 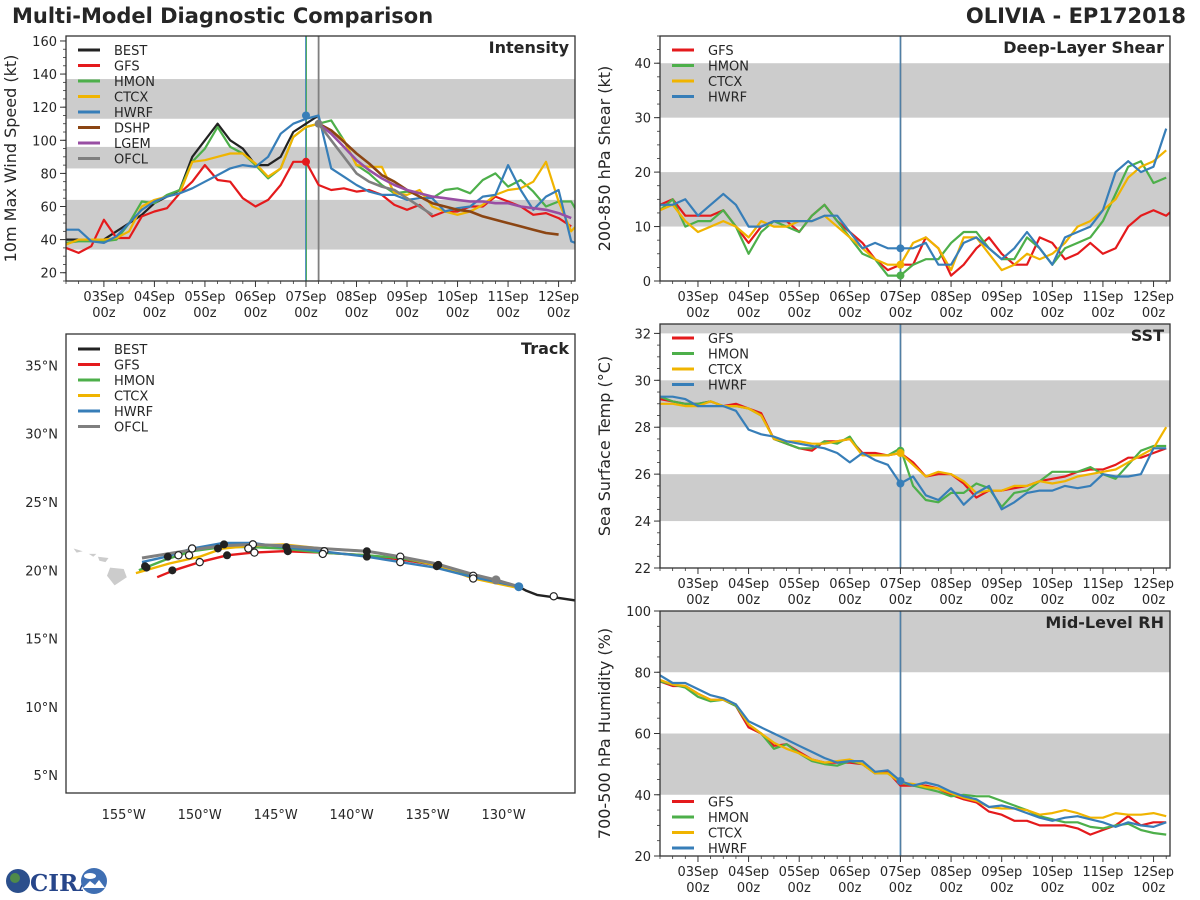 What do you see at coordinates (132, 144) in the screenshot?
I see `legend-label-lgem: LGEM` at bounding box center [132, 144].